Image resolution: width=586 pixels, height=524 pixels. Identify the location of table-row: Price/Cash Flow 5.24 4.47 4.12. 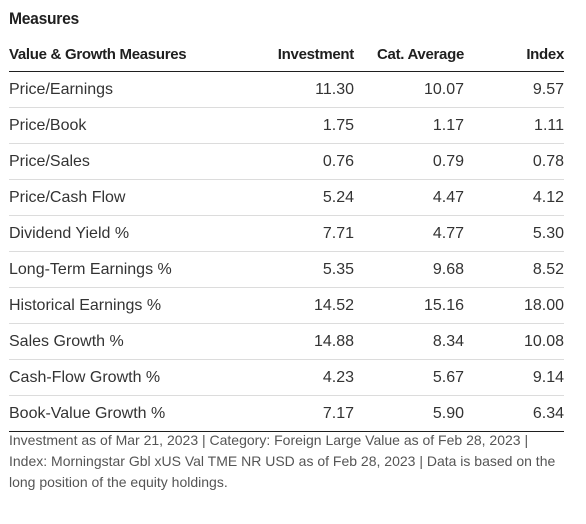
(286, 197).